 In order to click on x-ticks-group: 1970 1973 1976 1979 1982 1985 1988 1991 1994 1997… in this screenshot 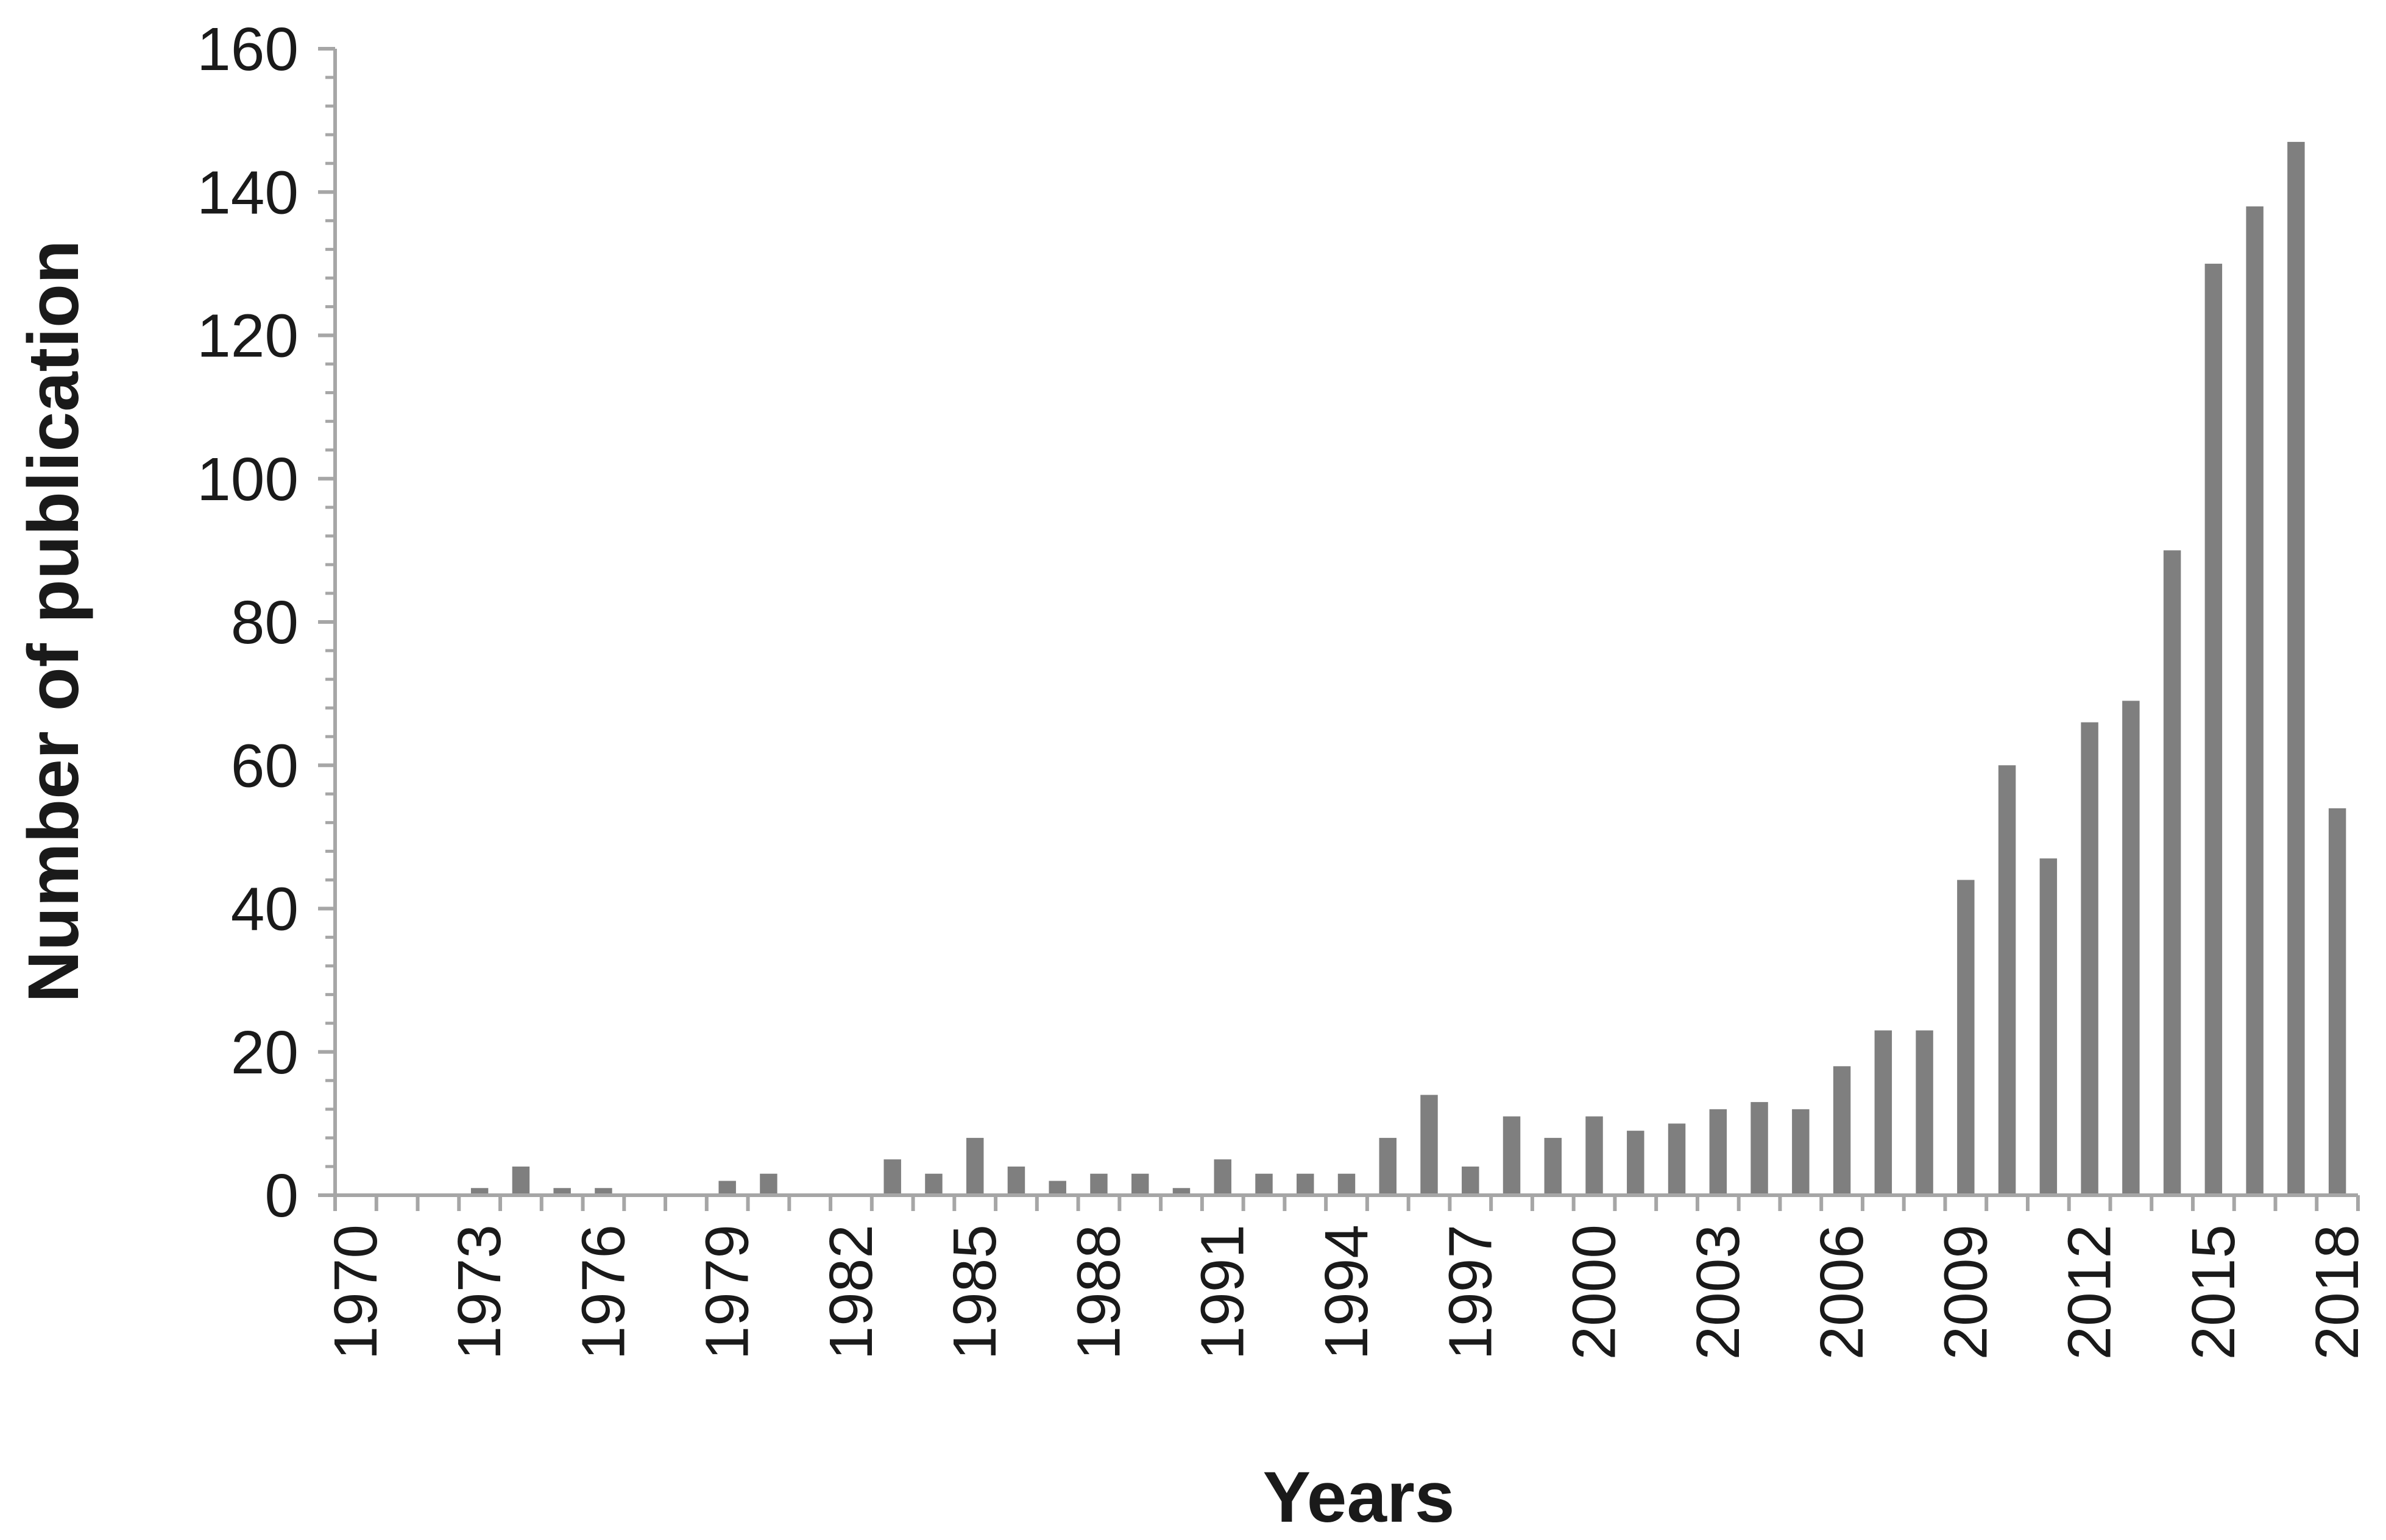, I will do `click(1346, 1277)`.